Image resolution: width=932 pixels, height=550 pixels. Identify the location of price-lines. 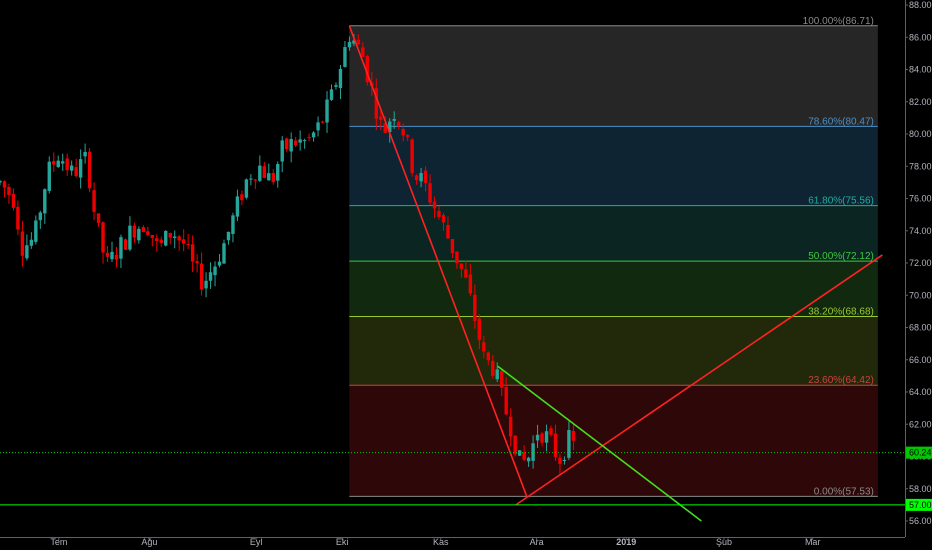
(452, 479).